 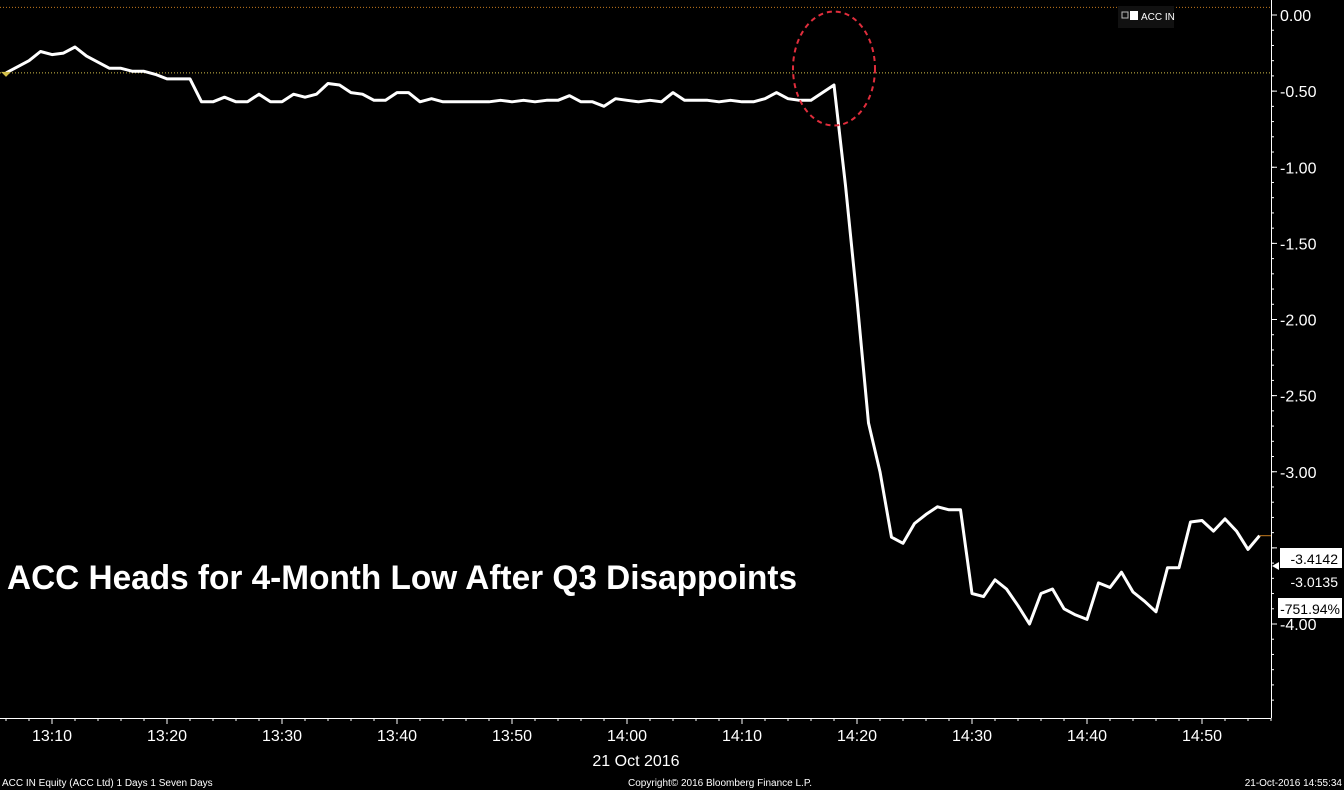 What do you see at coordinates (167, 736) in the screenshot?
I see `x-tick-label: 13:20` at bounding box center [167, 736].